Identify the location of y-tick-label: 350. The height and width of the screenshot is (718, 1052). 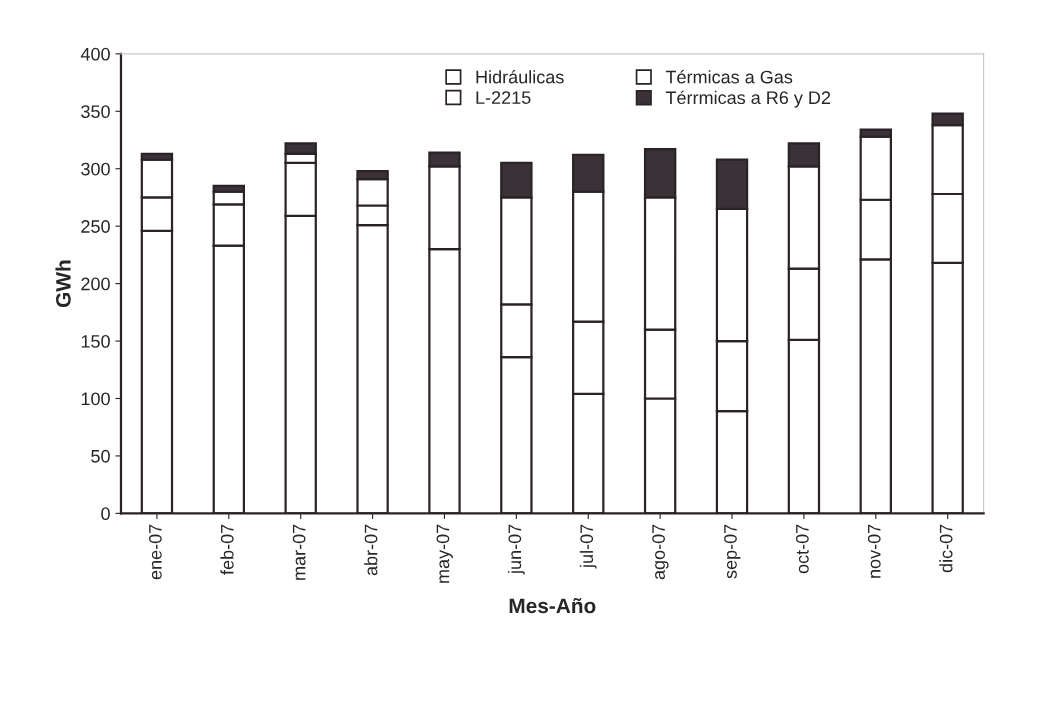
(95, 112).